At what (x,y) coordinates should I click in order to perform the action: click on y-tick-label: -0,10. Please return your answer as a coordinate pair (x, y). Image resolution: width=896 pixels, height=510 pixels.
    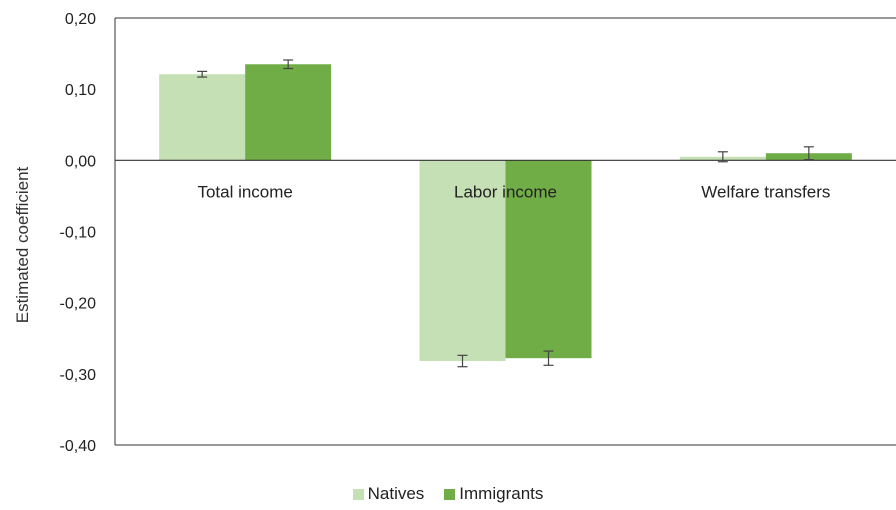
    Looking at the image, I should click on (78, 233).